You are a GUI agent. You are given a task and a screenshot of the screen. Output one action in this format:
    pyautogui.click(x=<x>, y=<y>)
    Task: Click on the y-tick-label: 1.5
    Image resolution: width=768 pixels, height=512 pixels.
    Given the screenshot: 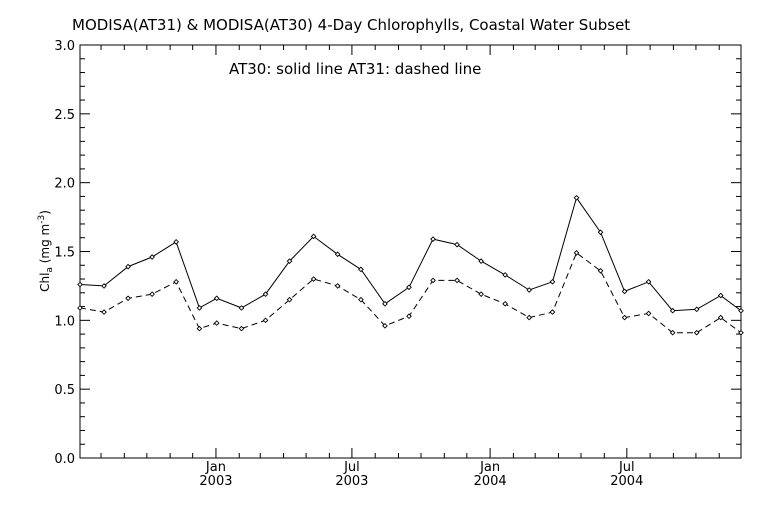 What is the action you would take?
    pyautogui.click(x=64, y=253)
    